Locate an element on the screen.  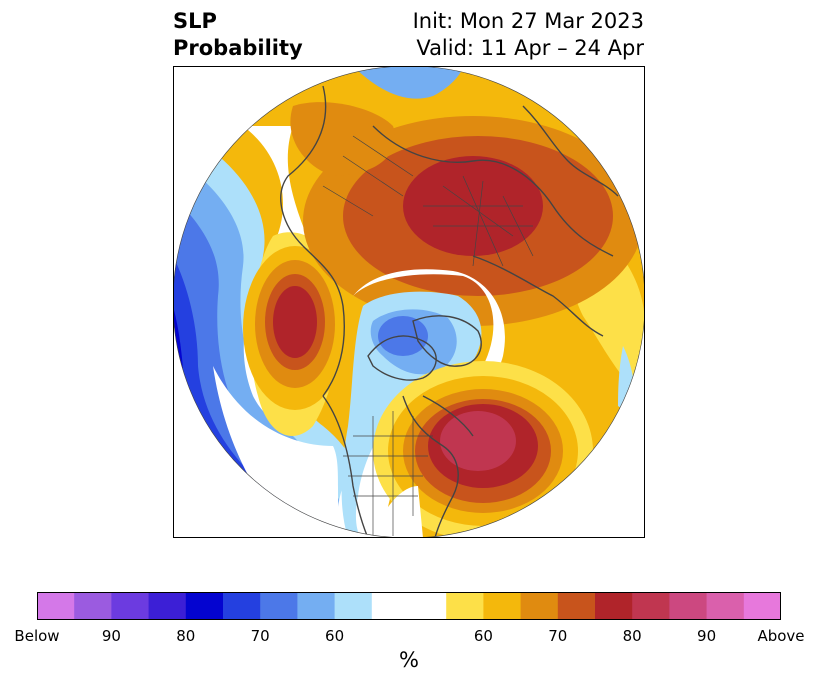
subtitle: Probability is located at coordinates (238, 48).